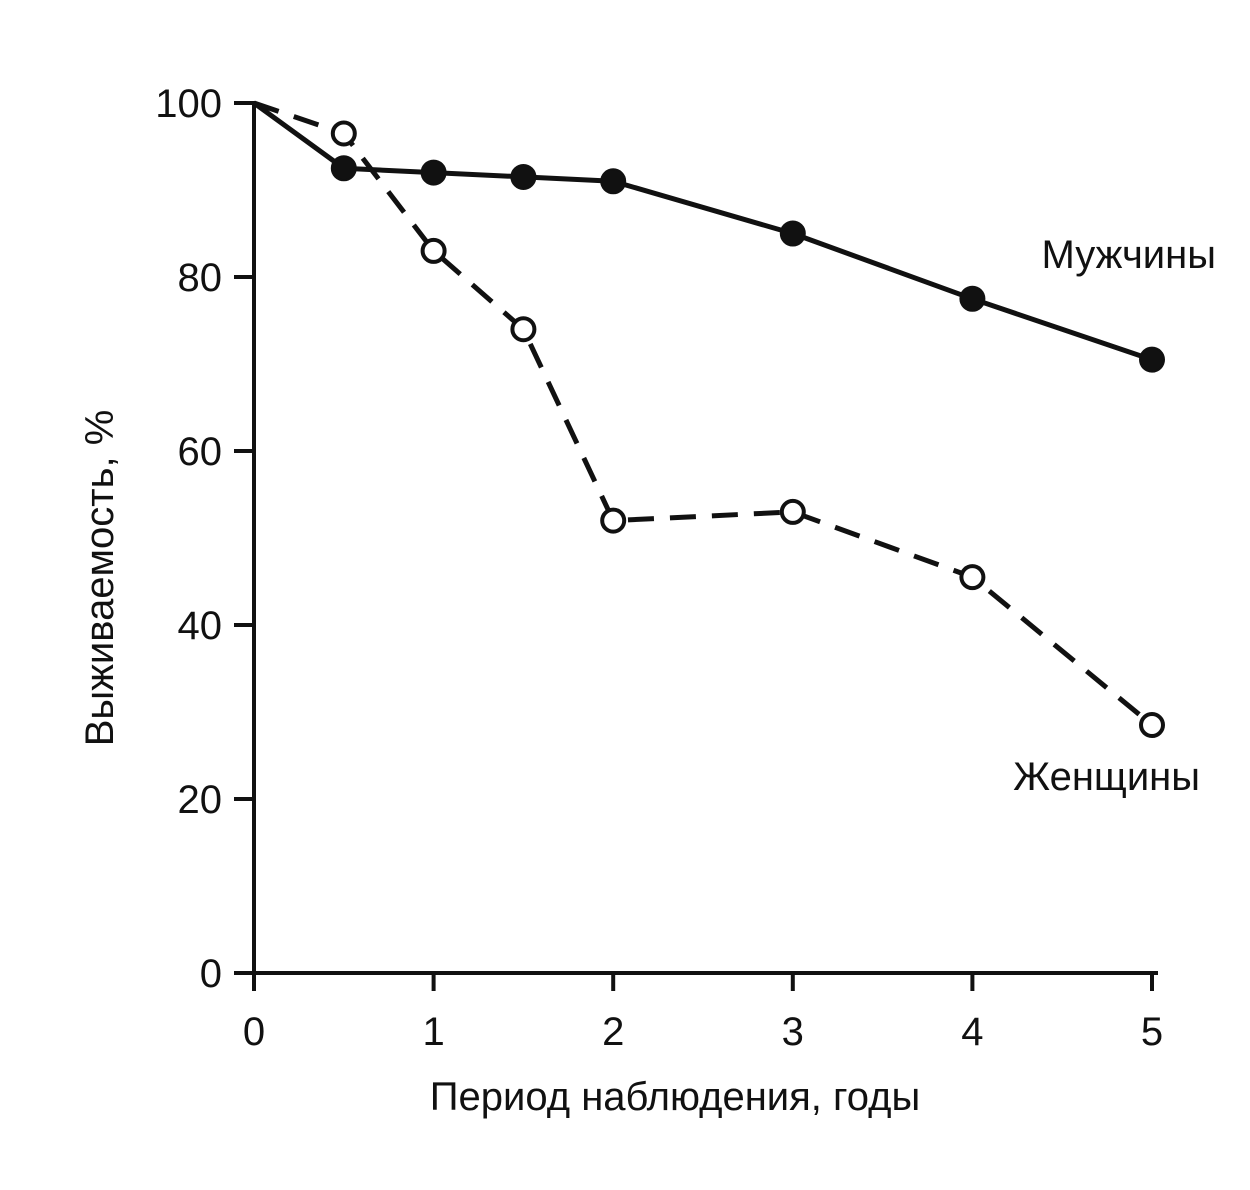 This screenshot has height=1190, width=1250. What do you see at coordinates (1128, 255) in the screenshot?
I see `series-label-0: Мужчины` at bounding box center [1128, 255].